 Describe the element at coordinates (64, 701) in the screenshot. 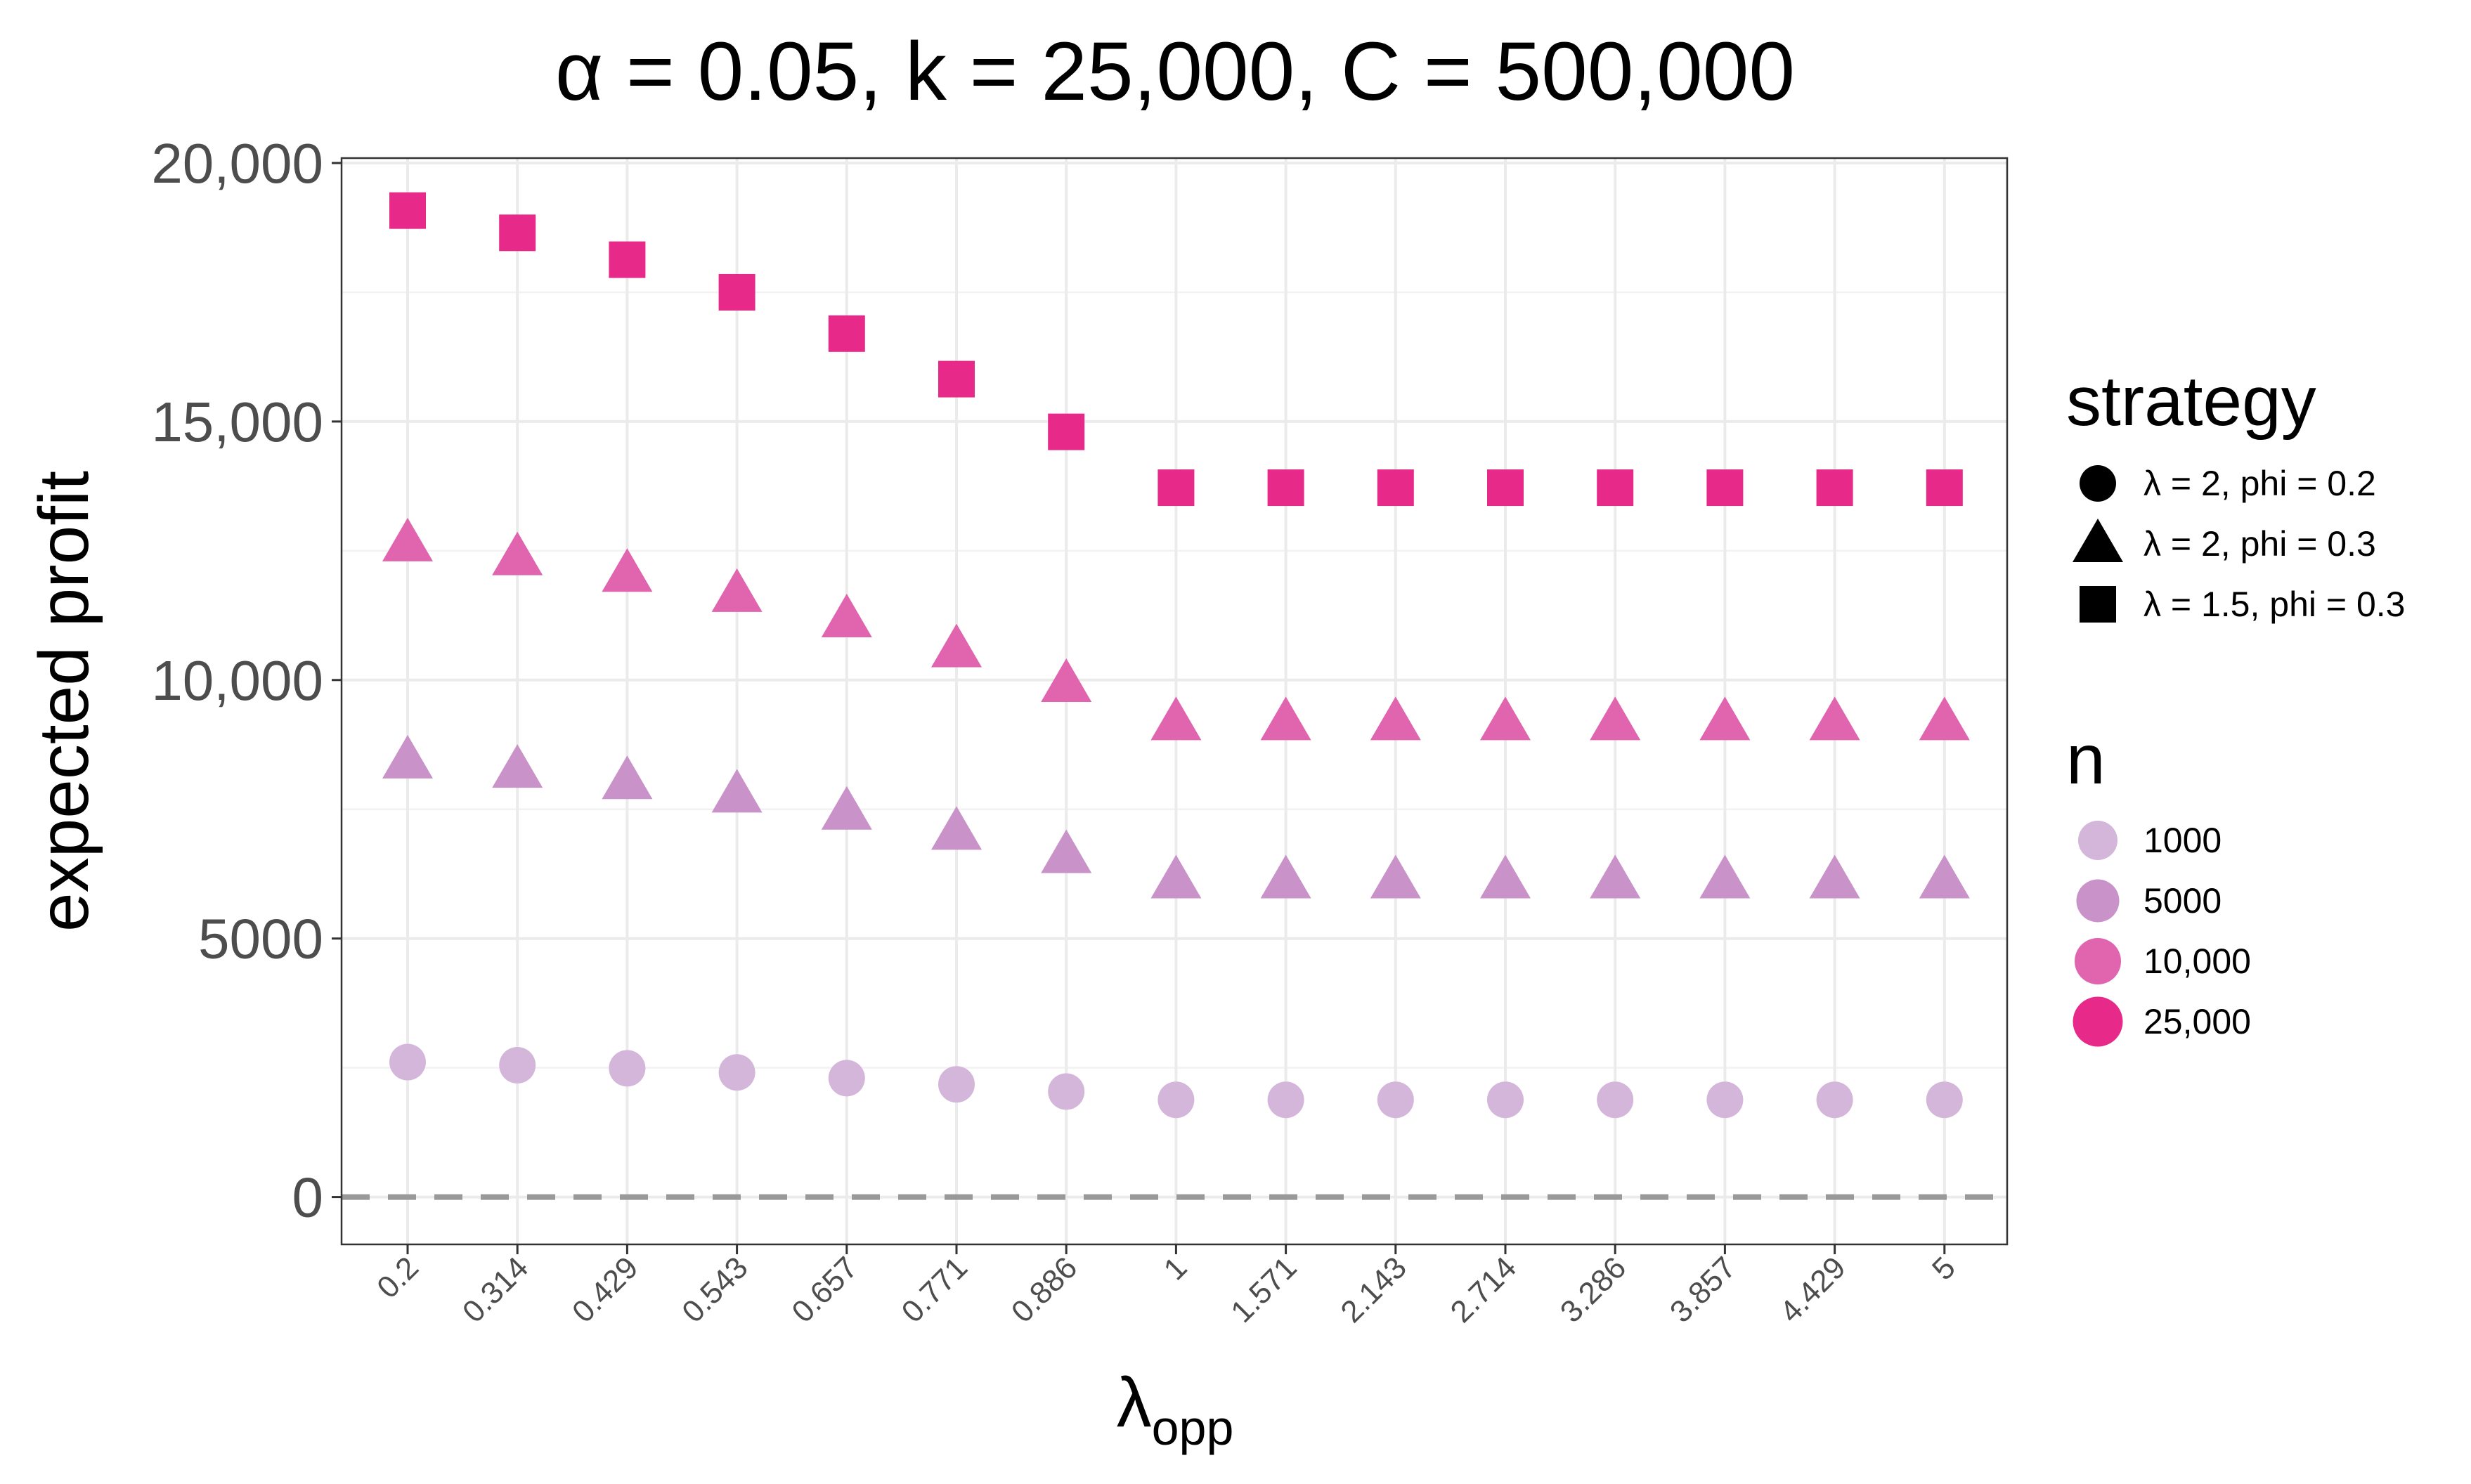

I see `y-axis-title: expected profit` at that location.